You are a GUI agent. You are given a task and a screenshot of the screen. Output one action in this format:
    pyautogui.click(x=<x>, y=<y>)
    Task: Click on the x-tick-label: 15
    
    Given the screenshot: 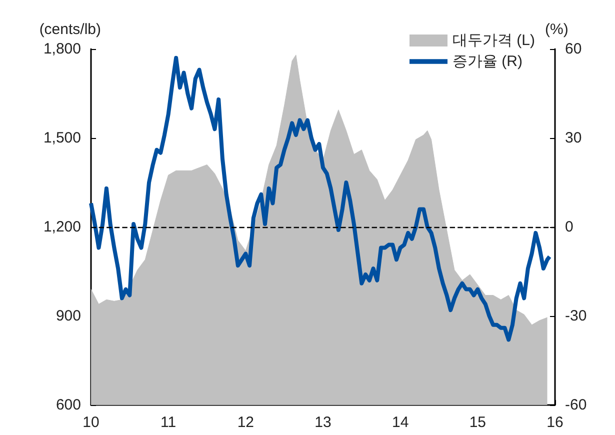 What is the action you would take?
    pyautogui.click(x=477, y=422)
    